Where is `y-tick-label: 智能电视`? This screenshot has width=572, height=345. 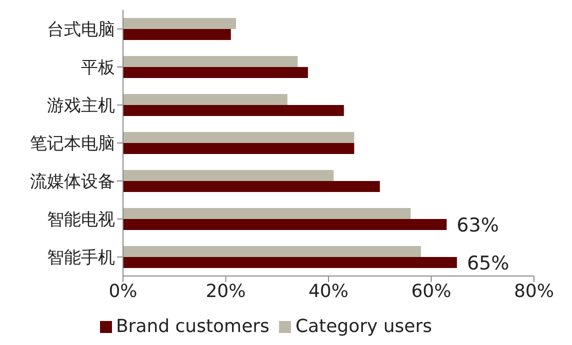
y-tick-label: 智能电视 is located at coordinates (81, 220).